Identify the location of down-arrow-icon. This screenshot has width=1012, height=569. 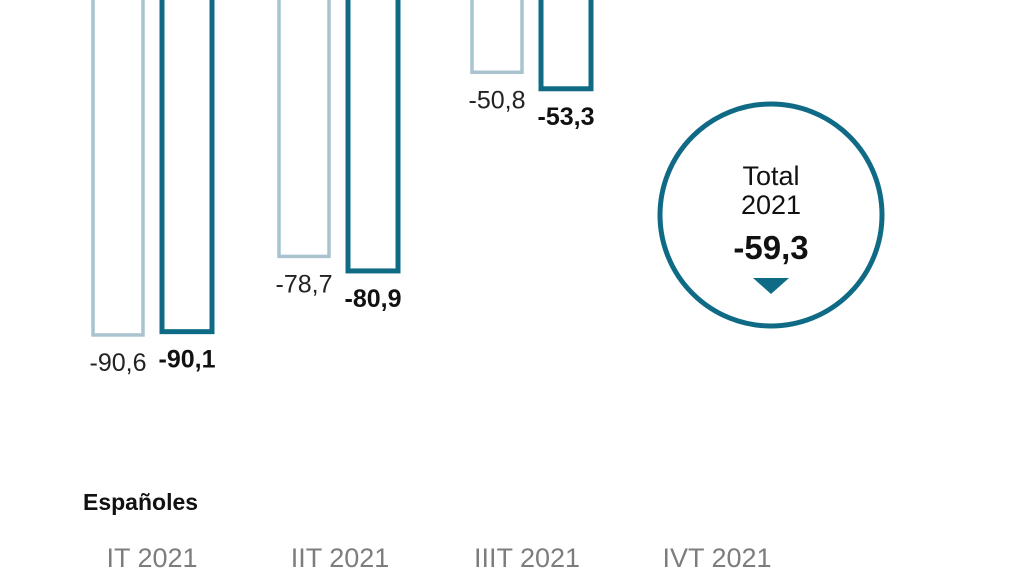
(771, 286).